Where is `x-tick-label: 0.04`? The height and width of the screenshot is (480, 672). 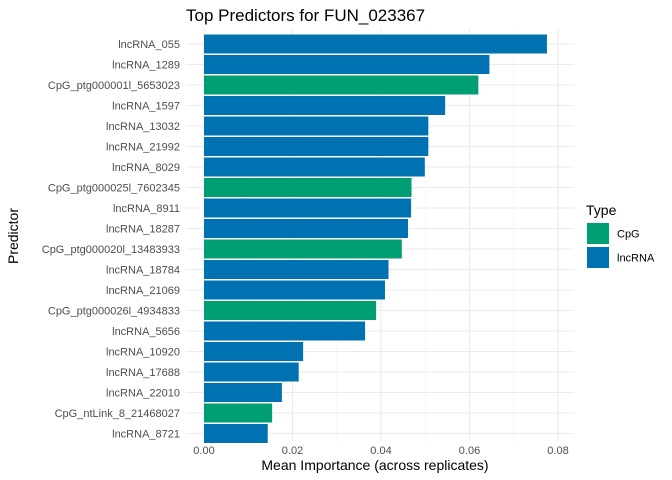 x-tick-label: 0.04 is located at coordinates (380, 451).